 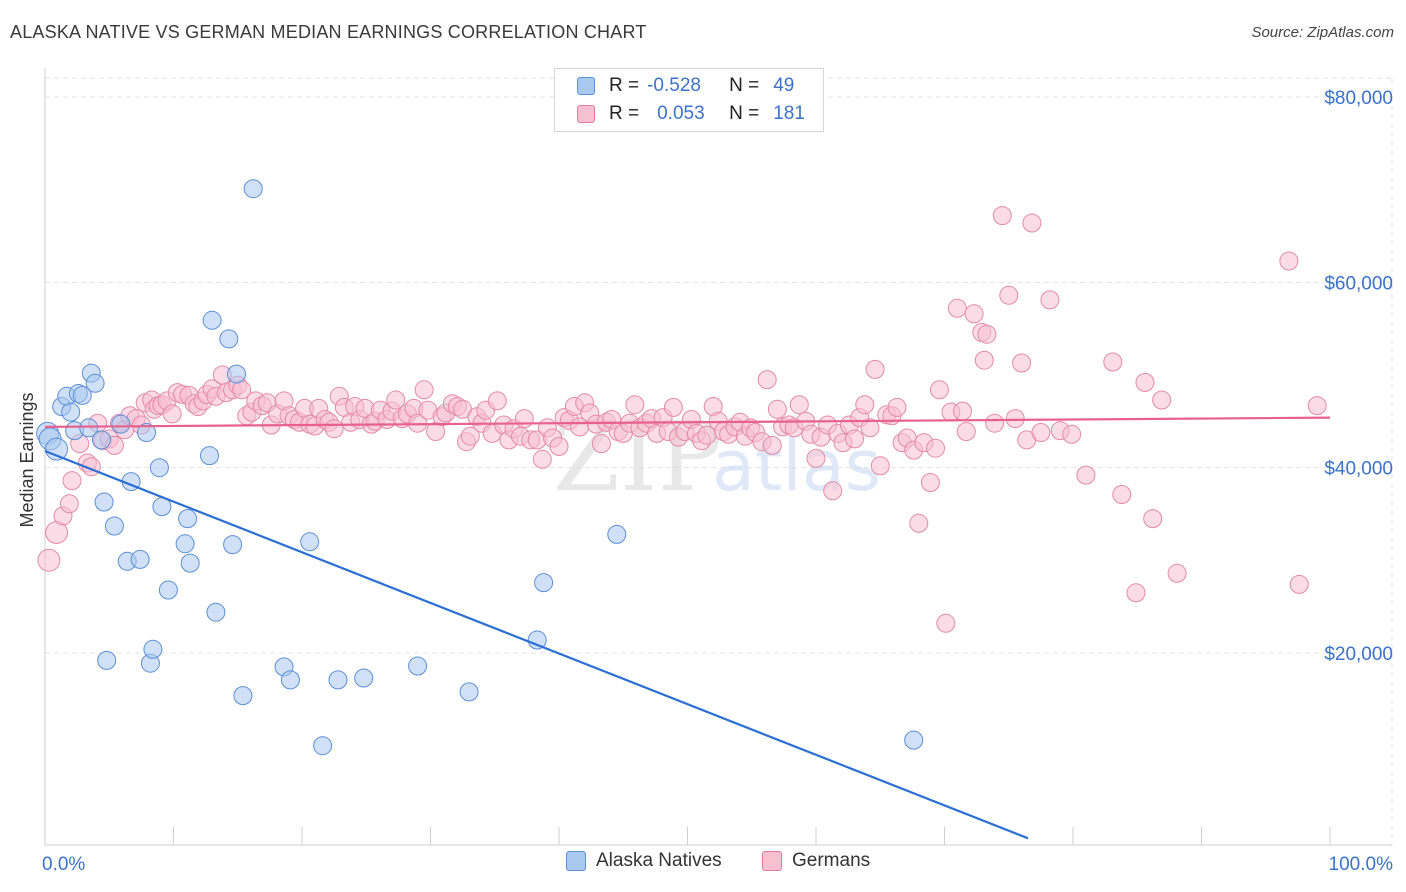 I want to click on x-tick-label-max: 100.0%, so click(x=1361, y=864).